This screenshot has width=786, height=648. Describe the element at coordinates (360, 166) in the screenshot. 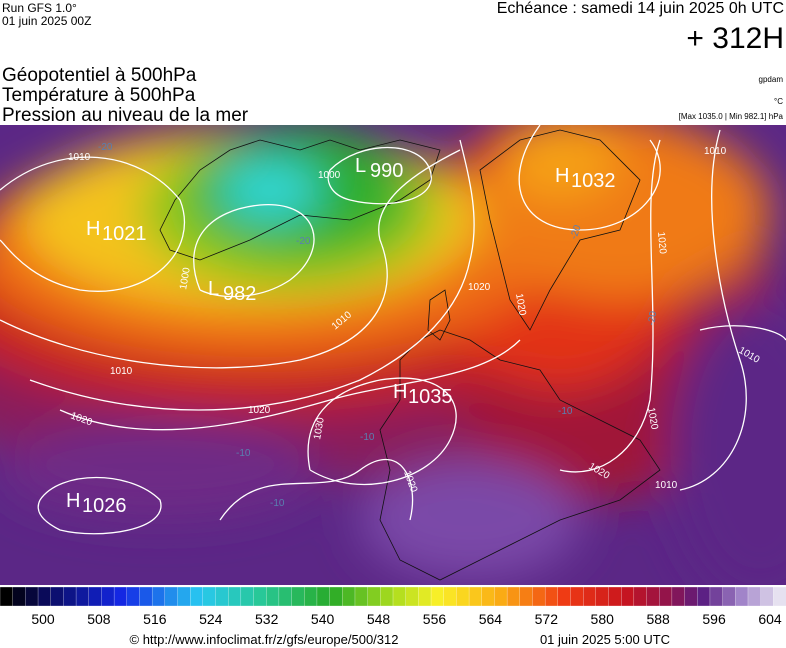

I see `center-letter: L` at that location.